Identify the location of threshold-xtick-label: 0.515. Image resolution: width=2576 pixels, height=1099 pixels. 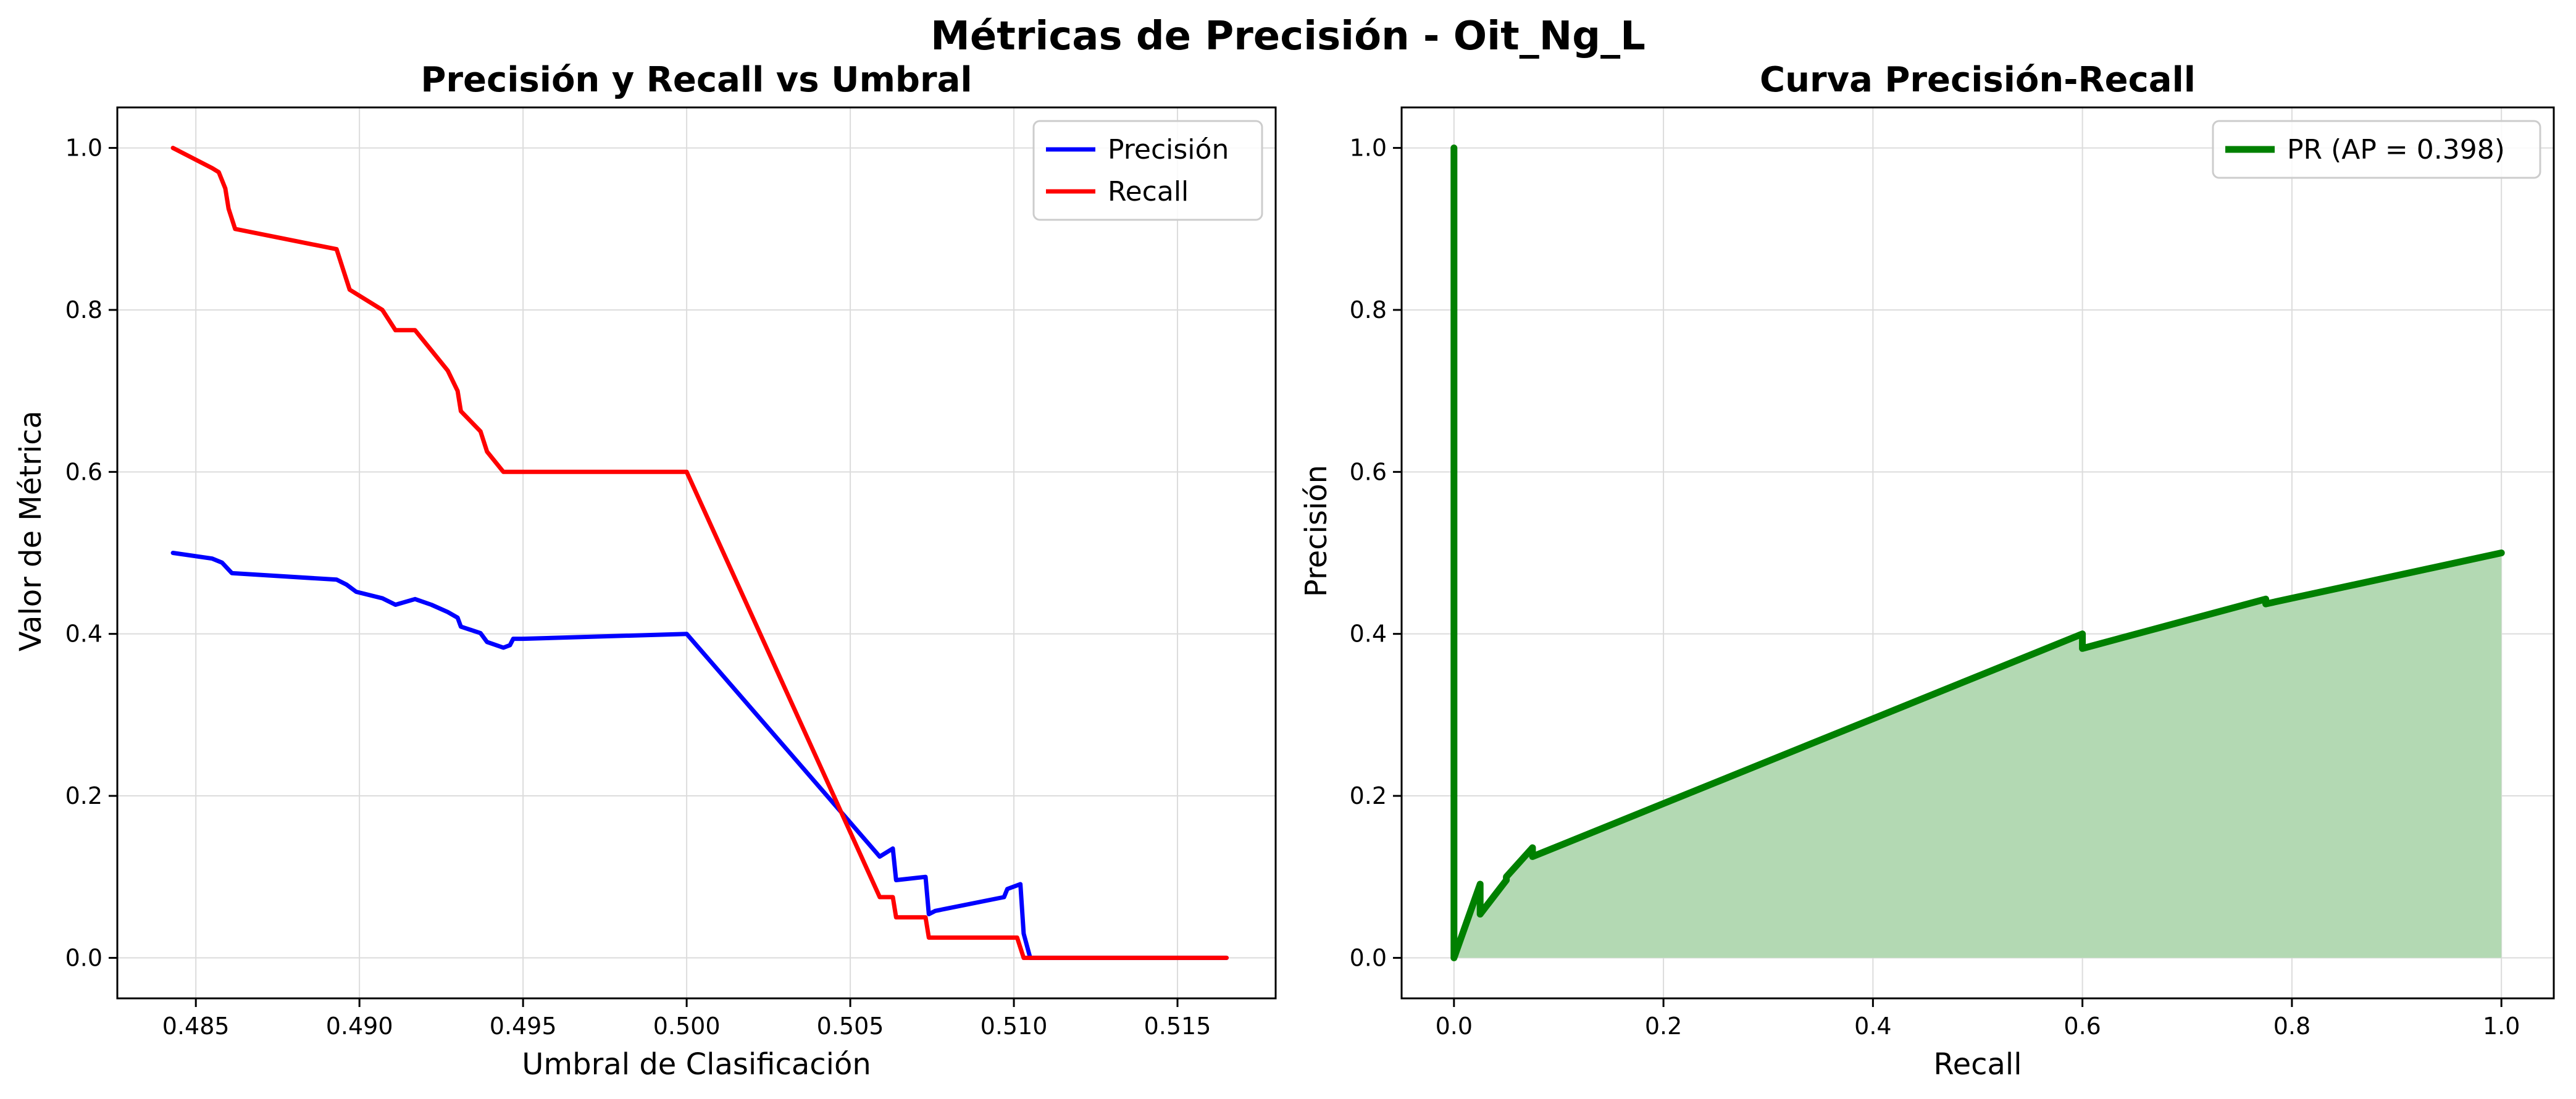
(1177, 1026).